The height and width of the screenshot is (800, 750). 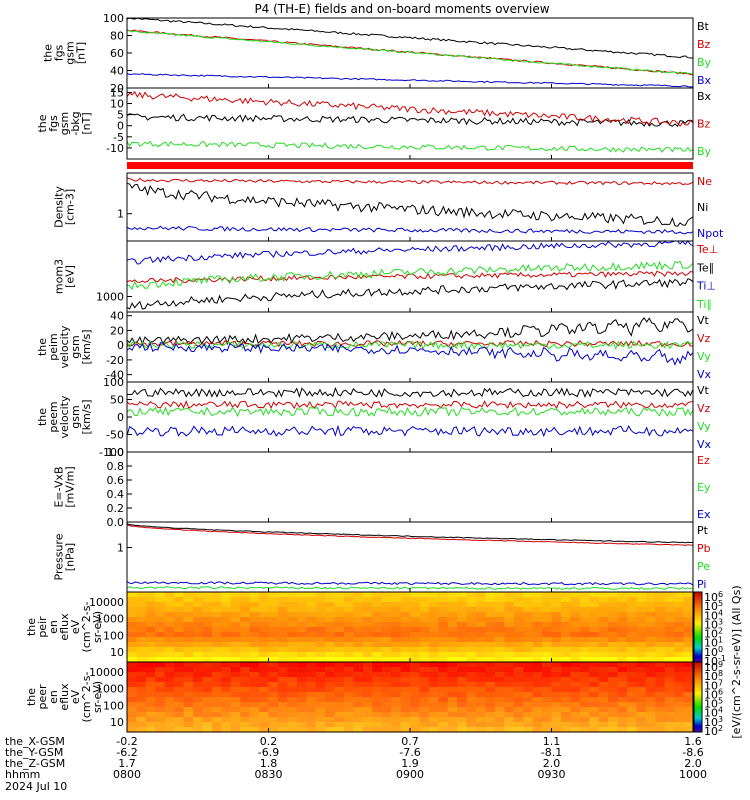 I want to click on y-tick-label: 10, so click(x=117, y=104).